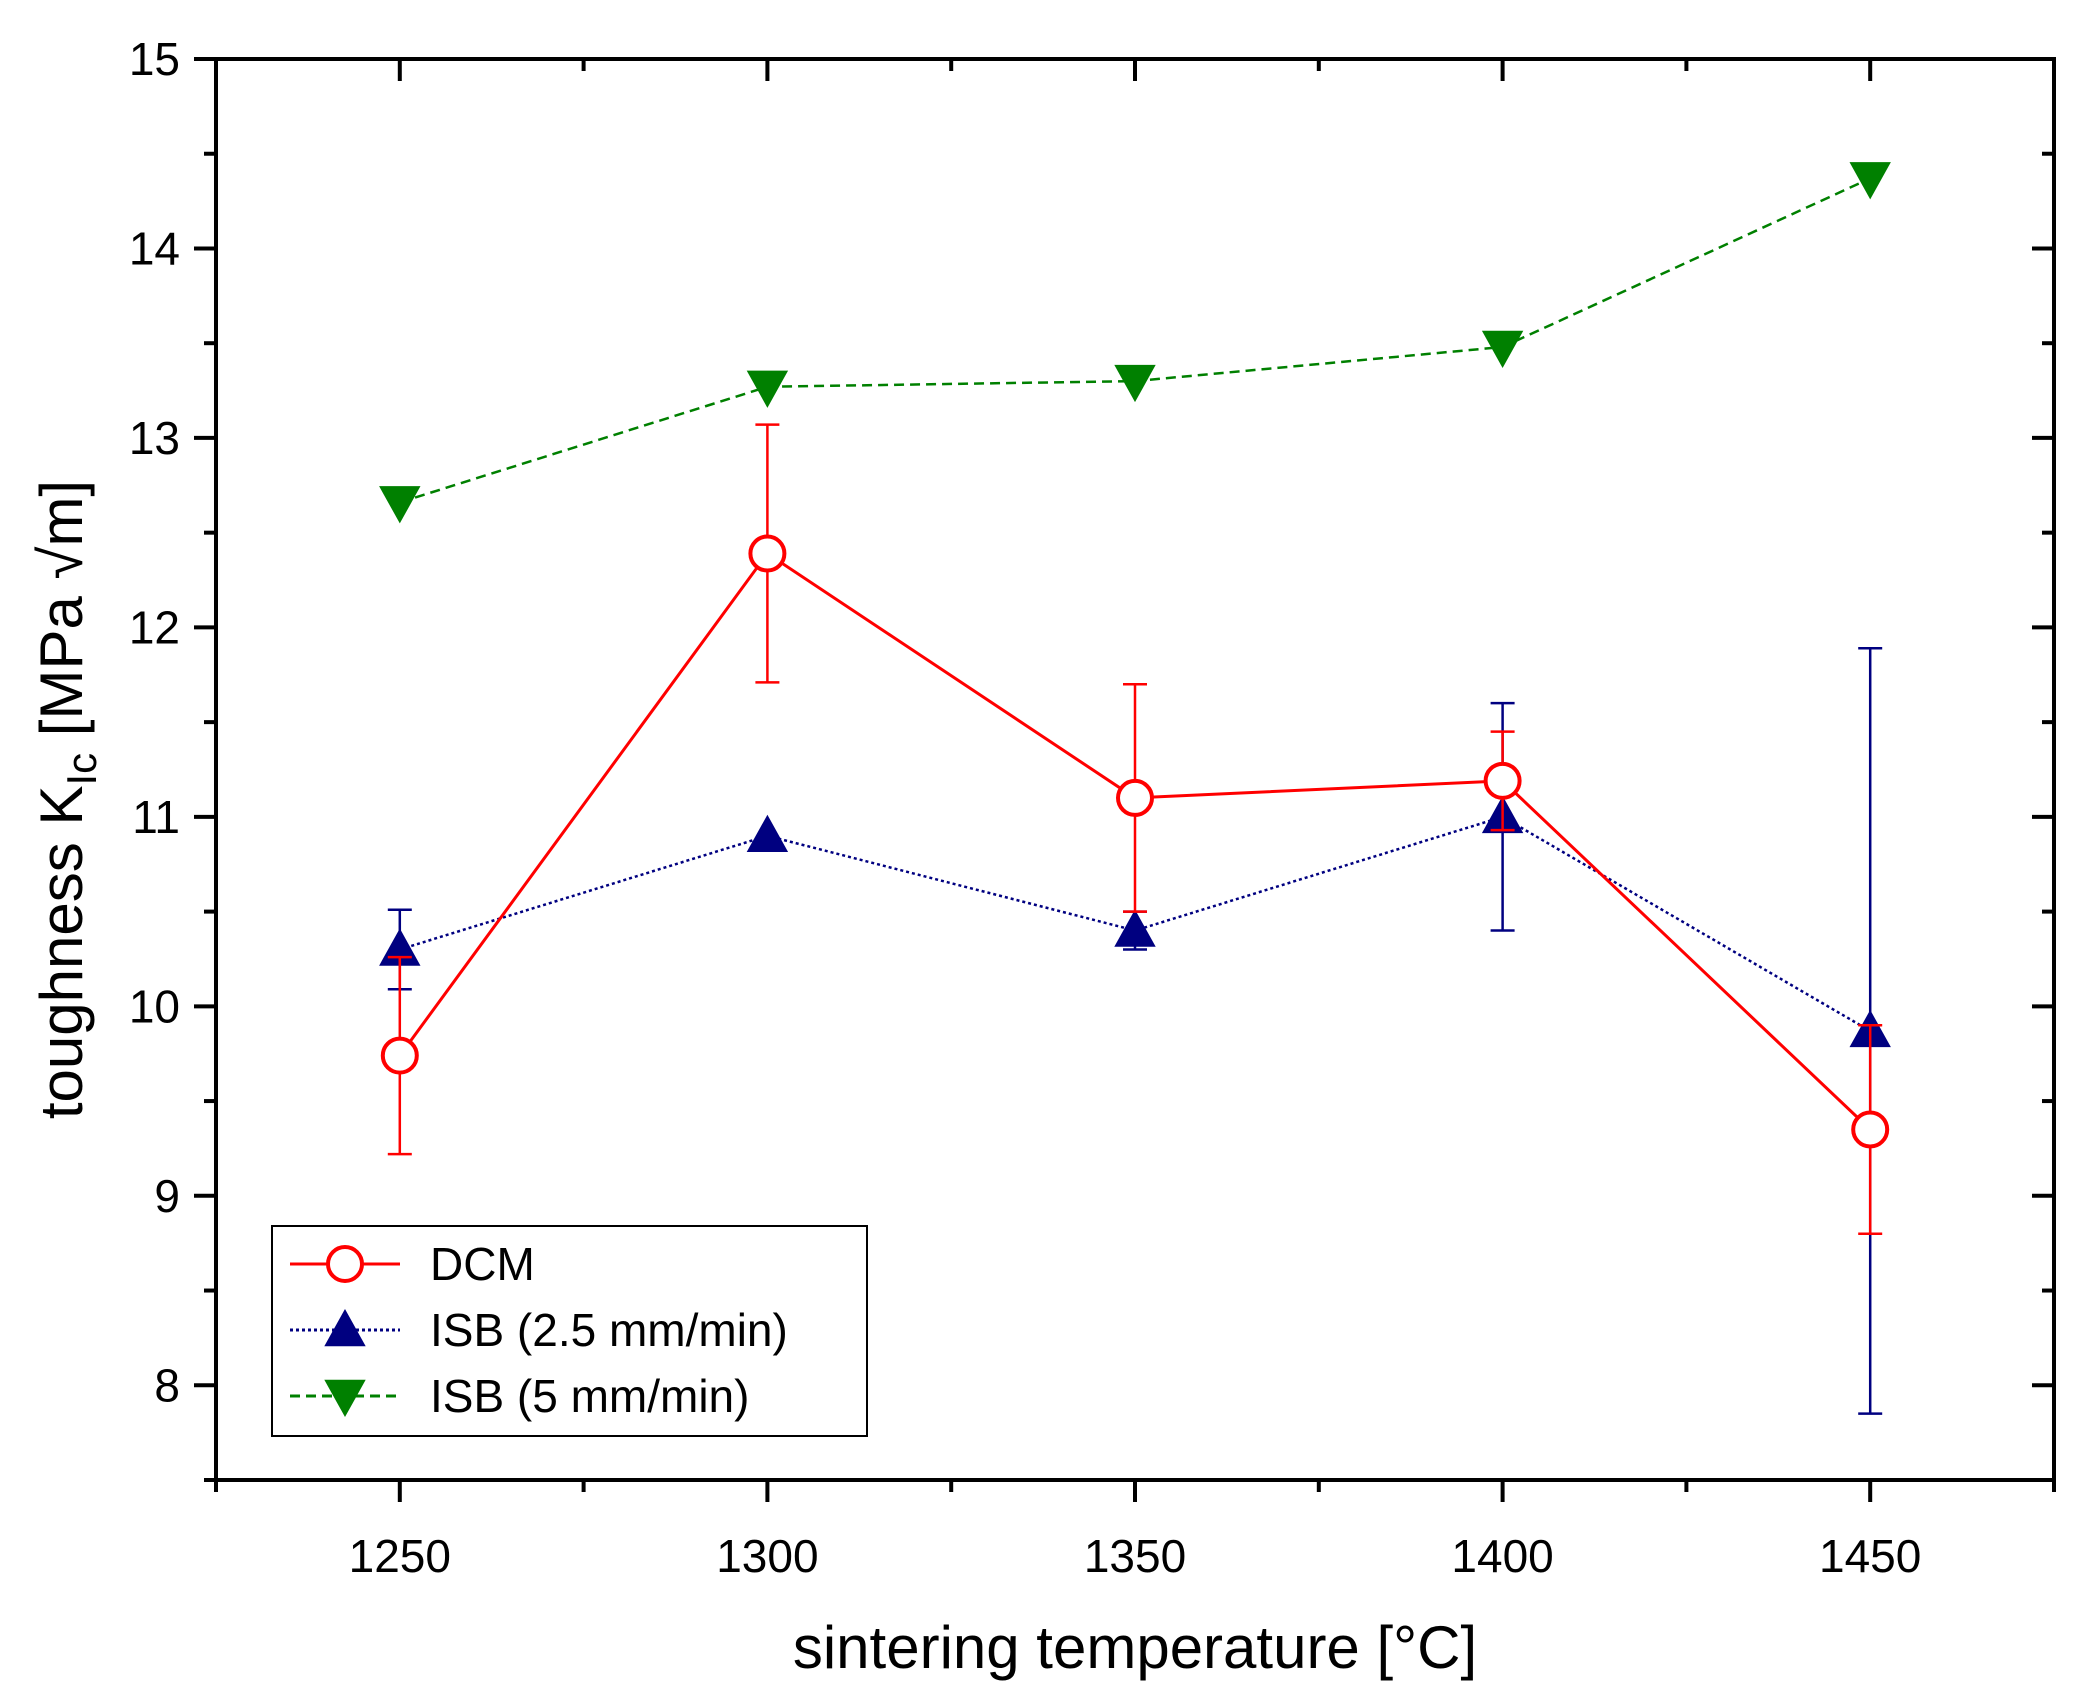 The height and width of the screenshot is (1698, 2078). What do you see at coordinates (61, 616) in the screenshot?
I see `y-axis-title-suffix: [MPa √m]` at bounding box center [61, 616].